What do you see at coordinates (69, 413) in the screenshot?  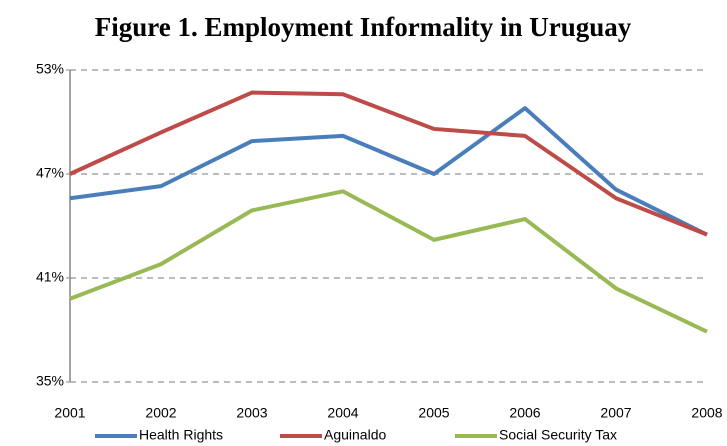 I see `x-tick-label: 2001` at bounding box center [69, 413].